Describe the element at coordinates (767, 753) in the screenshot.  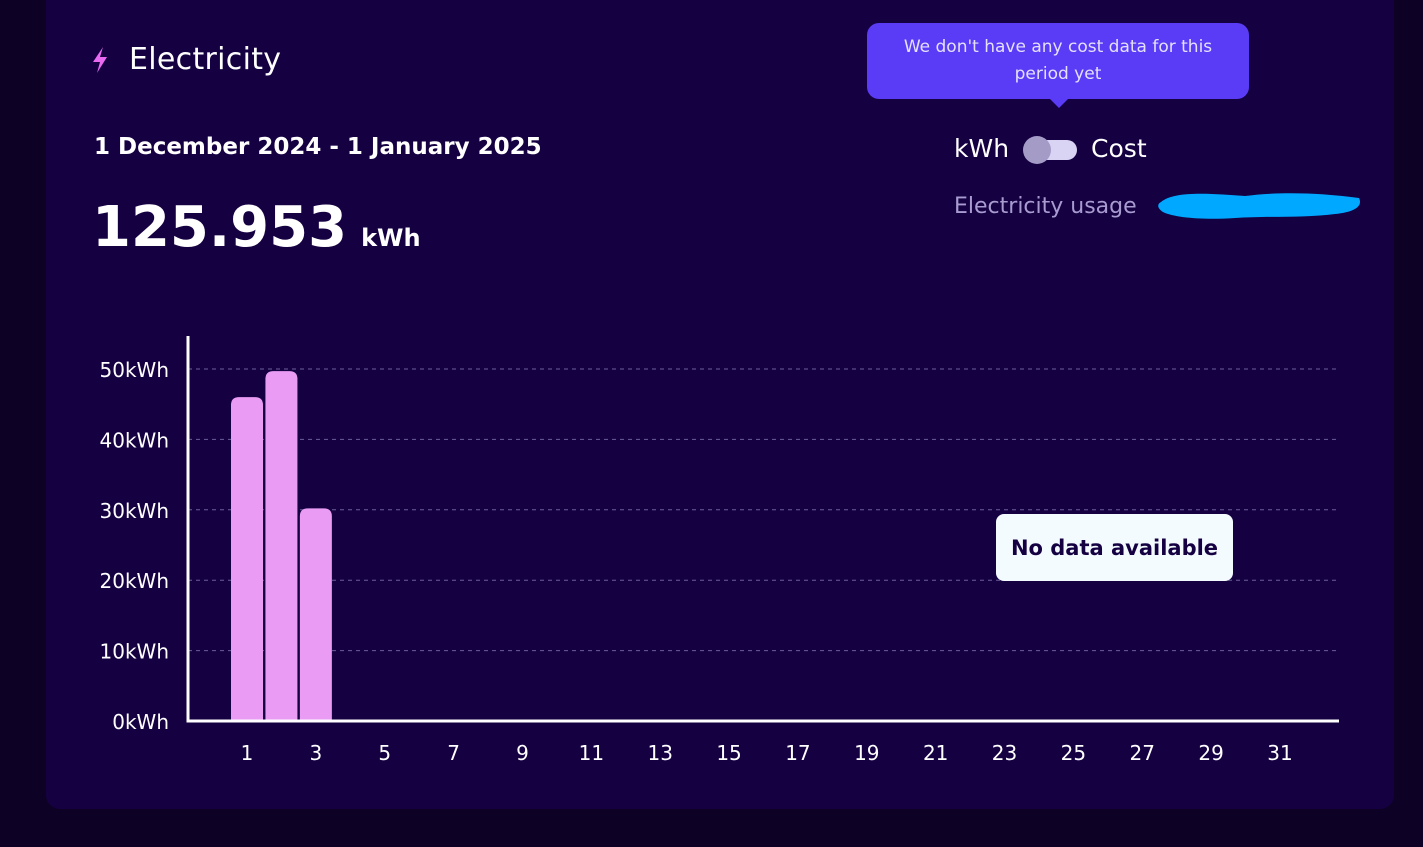
I see `x-axis-tick-labels: 1 3 5 7 9 11 13 15 17 19 21 23 25 27 29 31` at that location.